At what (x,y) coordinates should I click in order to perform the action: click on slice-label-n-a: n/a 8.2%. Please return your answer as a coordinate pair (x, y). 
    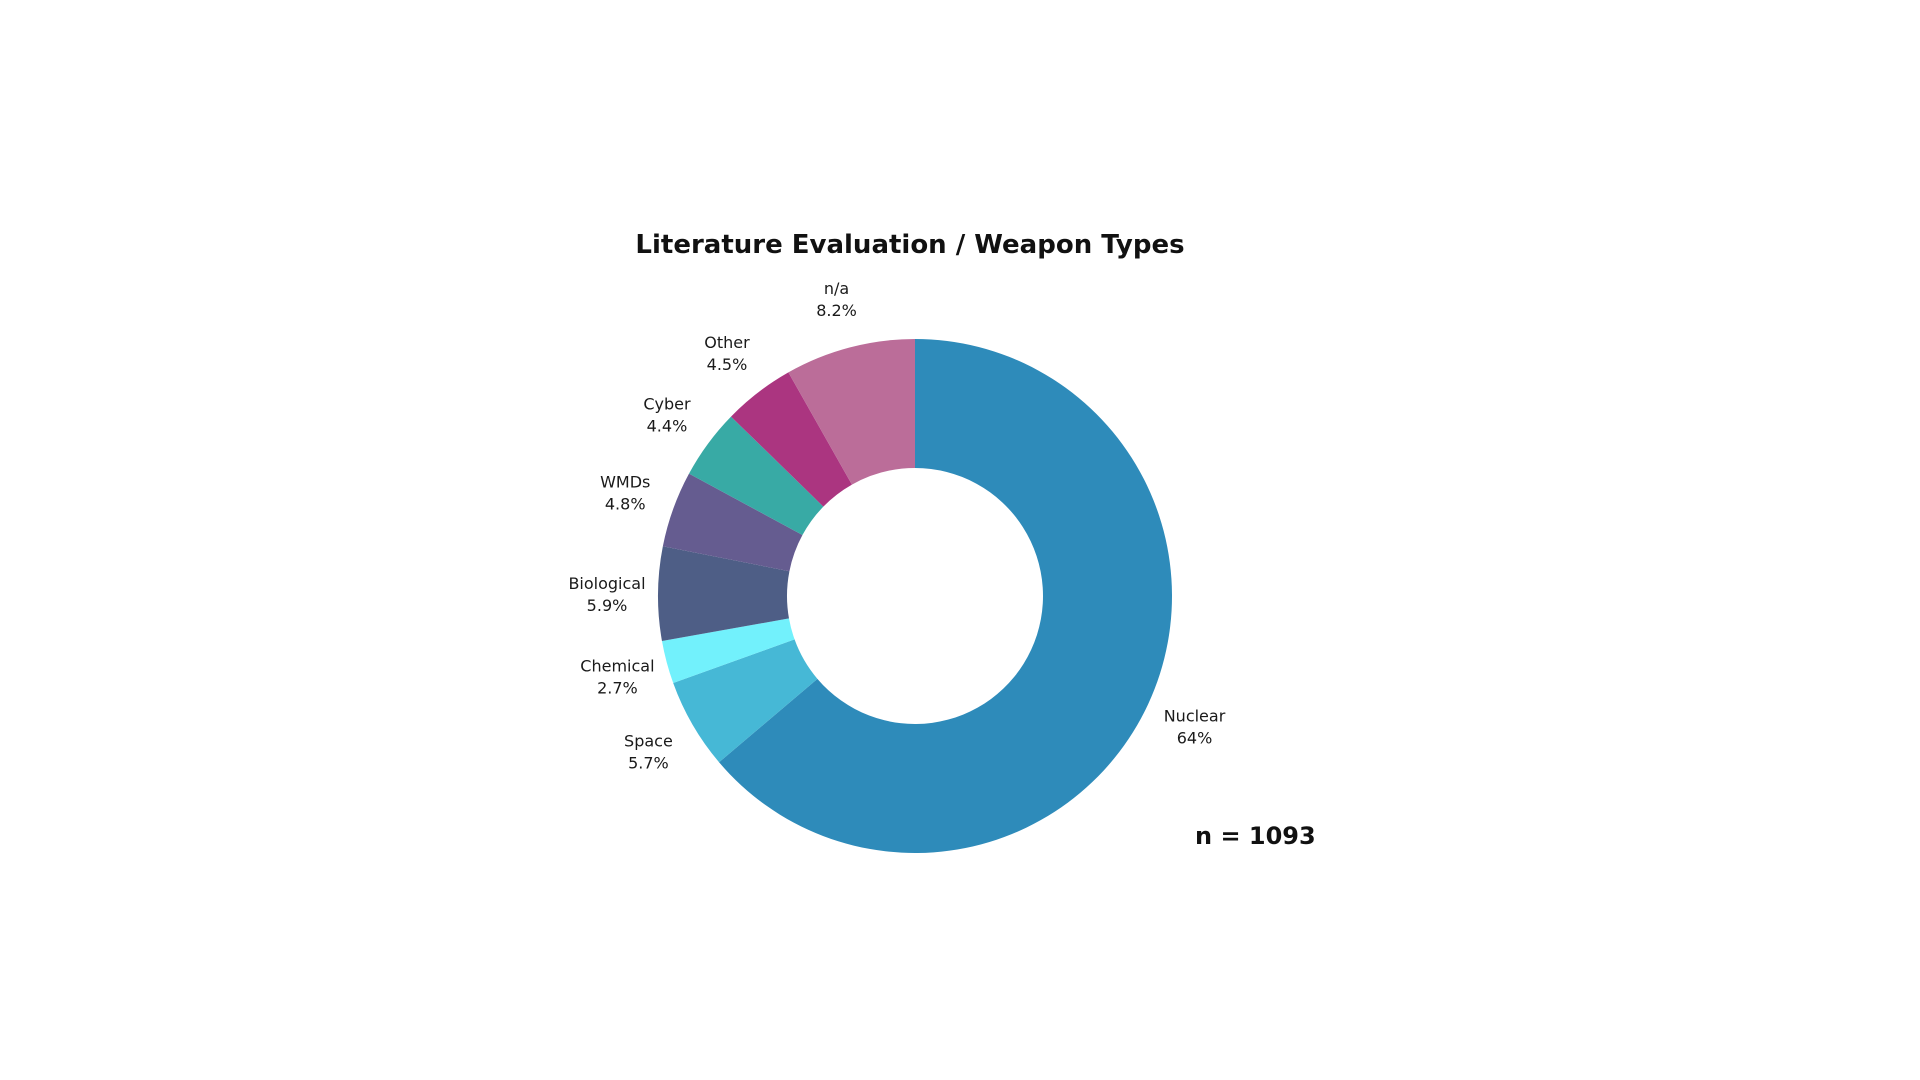
    Looking at the image, I should click on (836, 299).